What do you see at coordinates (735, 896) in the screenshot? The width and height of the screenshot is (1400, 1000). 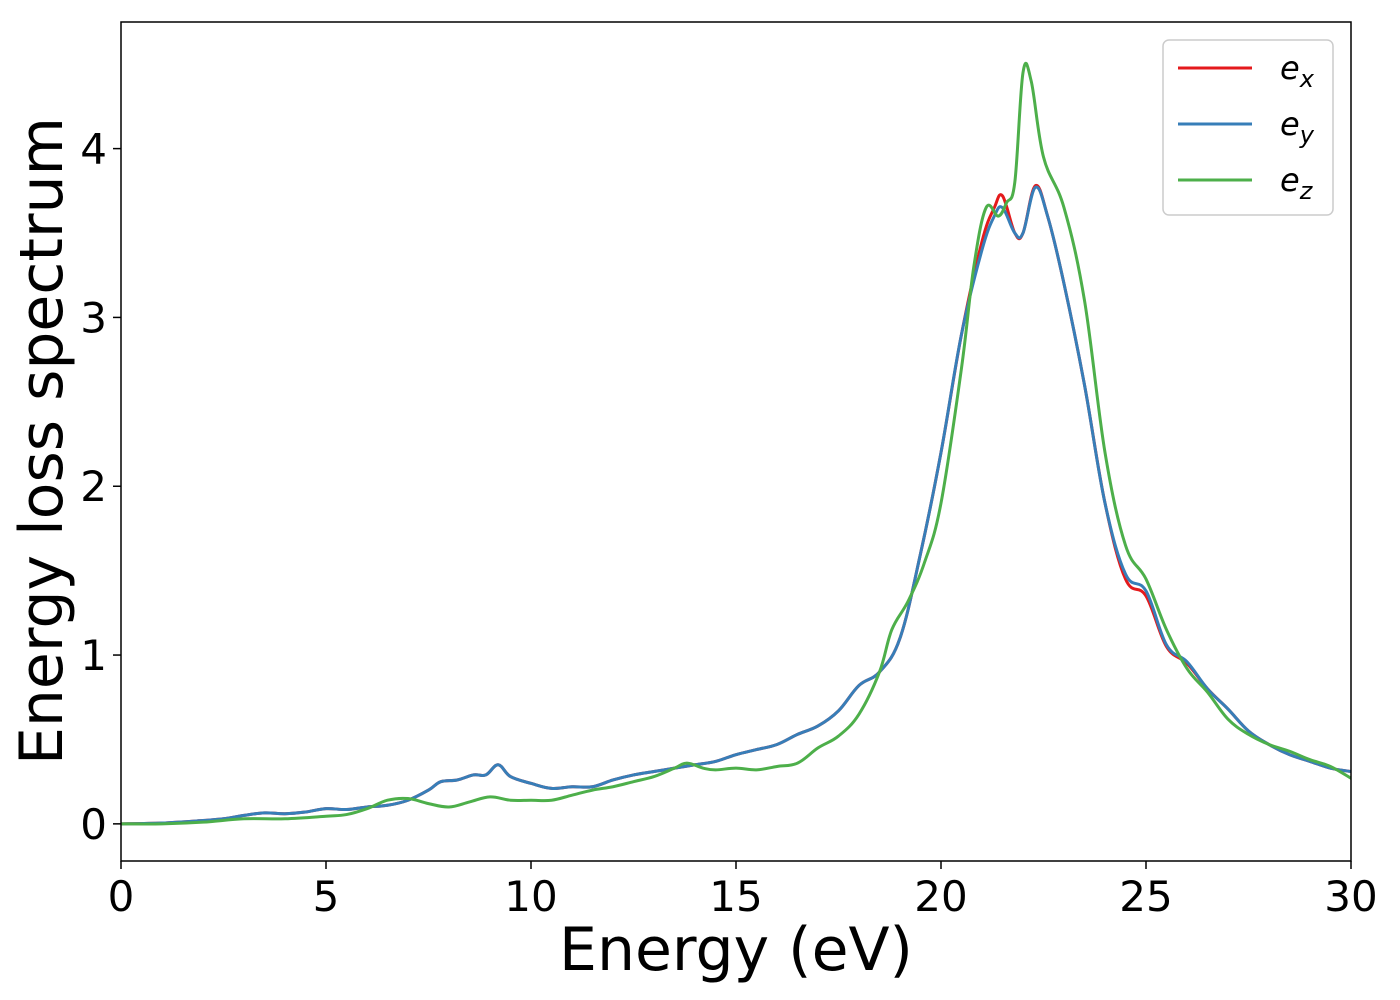 I see `x-tick-label: 15` at bounding box center [735, 896].